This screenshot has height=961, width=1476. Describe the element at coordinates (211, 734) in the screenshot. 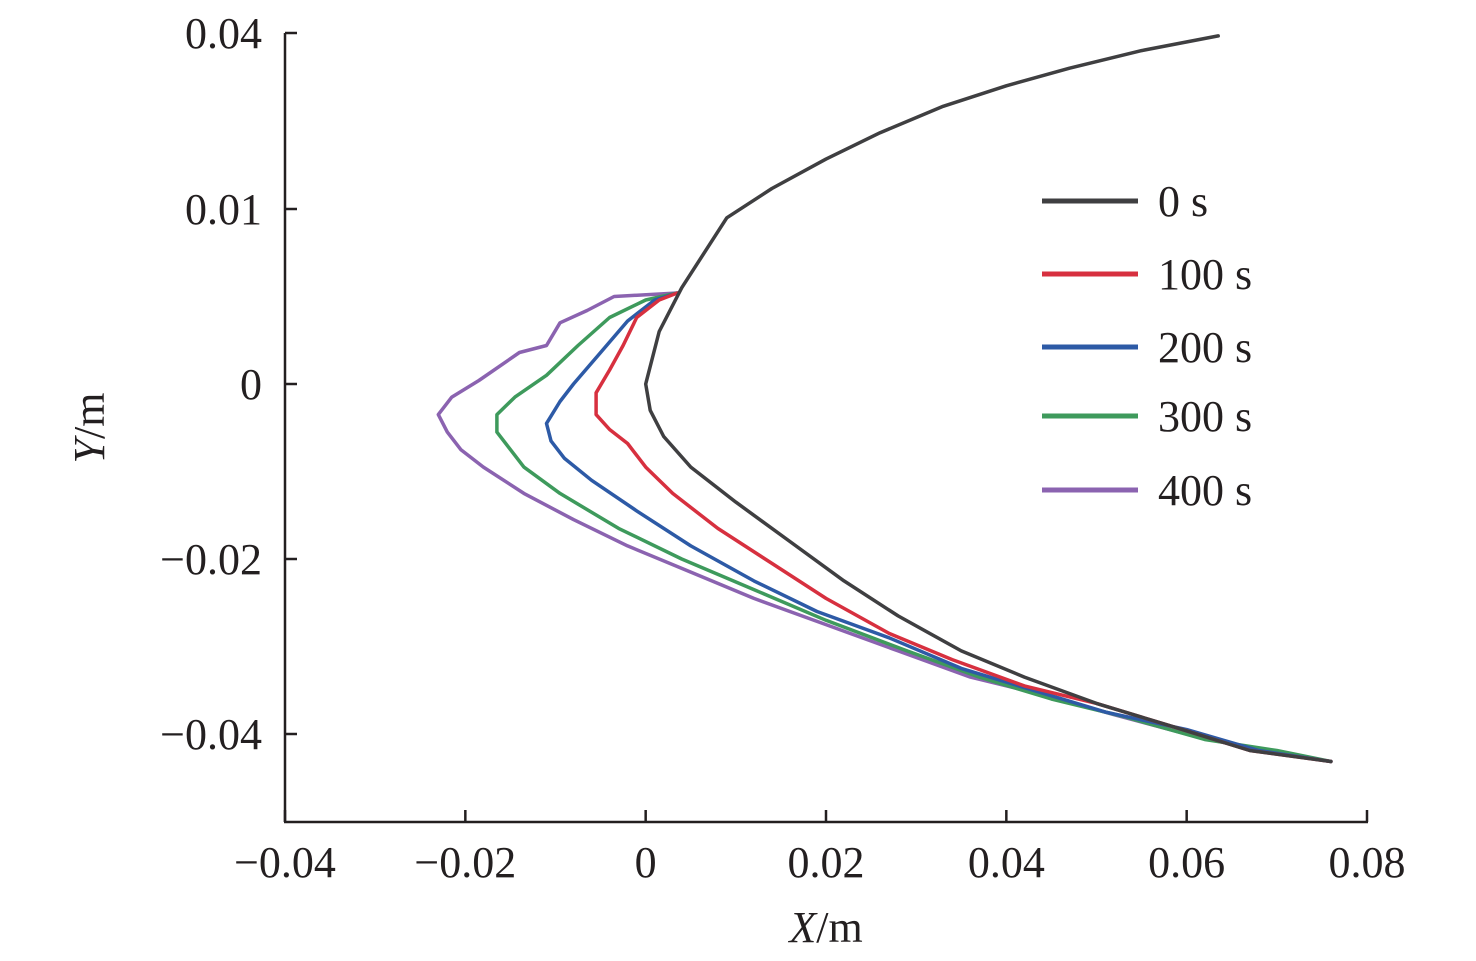

I see `y-tick-label: −0.04` at that location.